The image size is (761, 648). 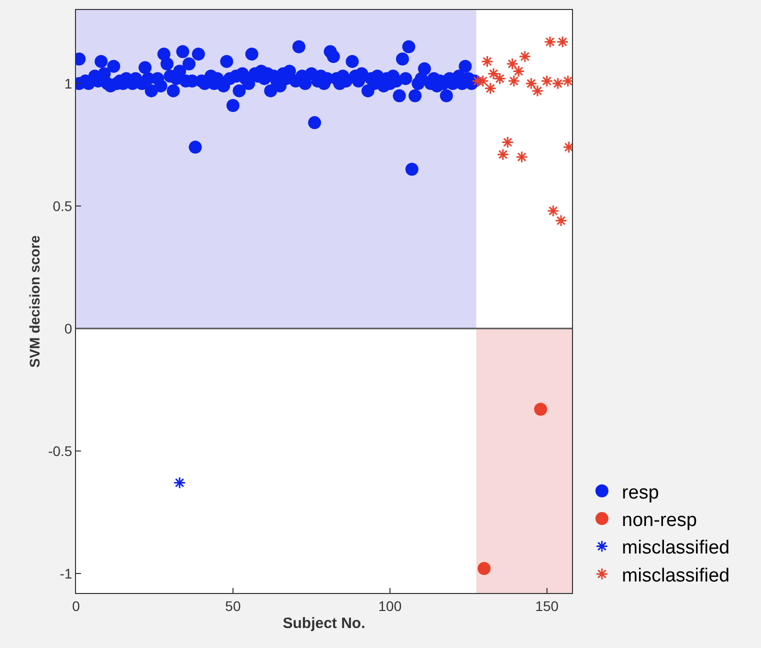 What do you see at coordinates (68, 328) in the screenshot?
I see `y-tick-label: 0` at bounding box center [68, 328].